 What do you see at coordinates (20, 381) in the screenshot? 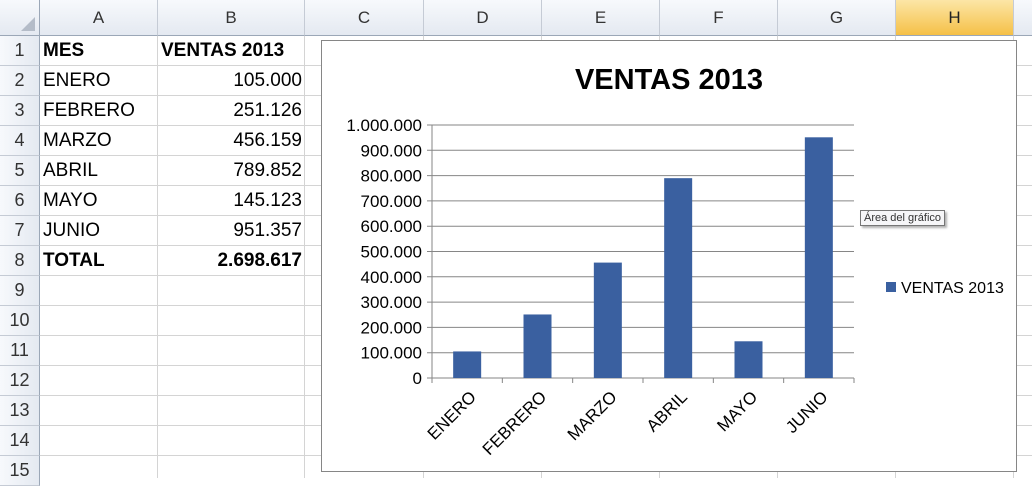
I see `row-header-12: 12` at bounding box center [20, 381].